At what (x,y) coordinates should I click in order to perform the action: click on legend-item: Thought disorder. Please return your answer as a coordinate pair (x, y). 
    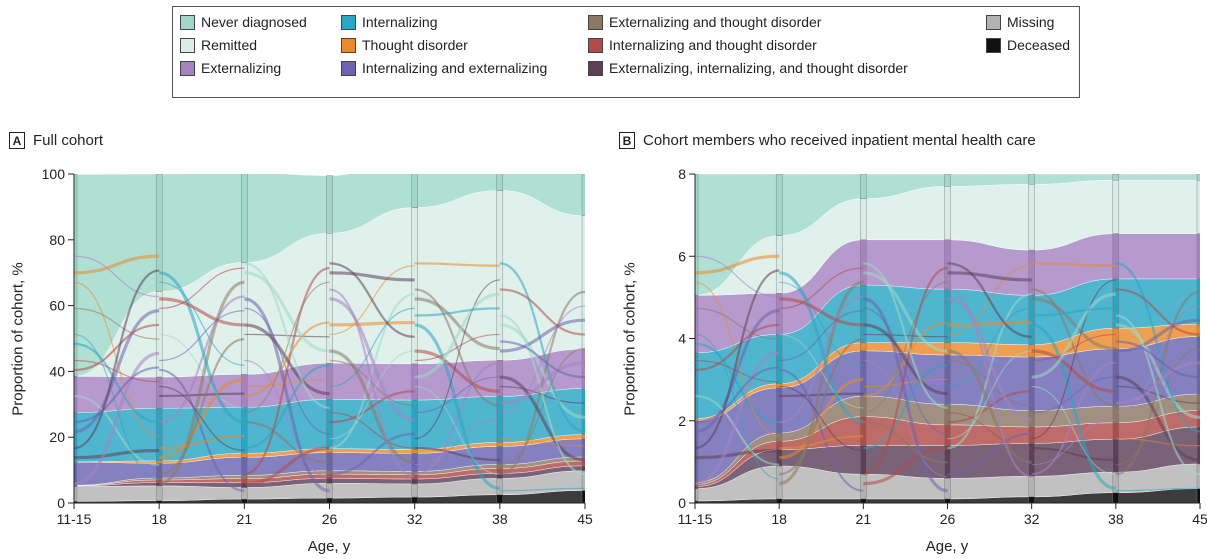
    Looking at the image, I should click on (404, 45).